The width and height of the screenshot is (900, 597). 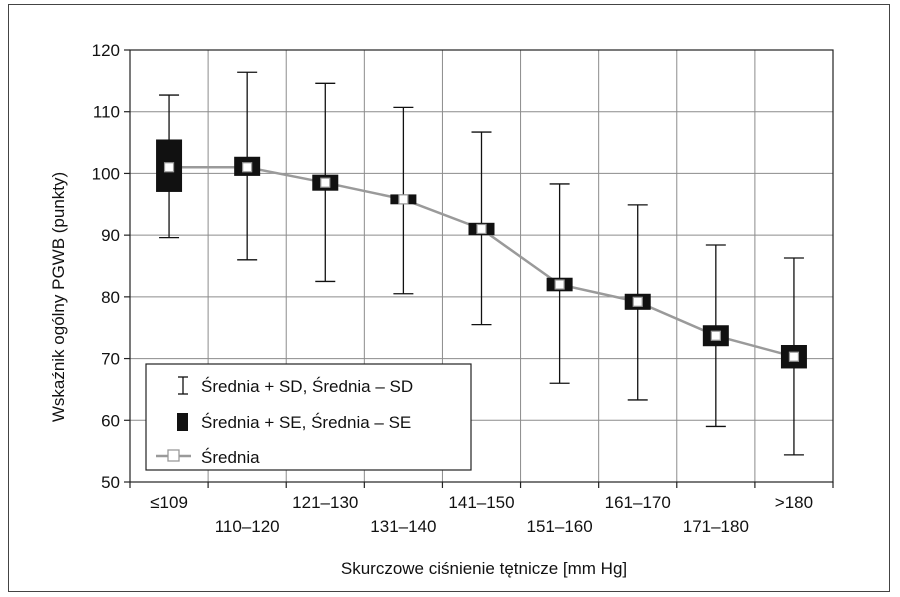 I want to click on x-tick-label: 151–160, so click(x=560, y=526).